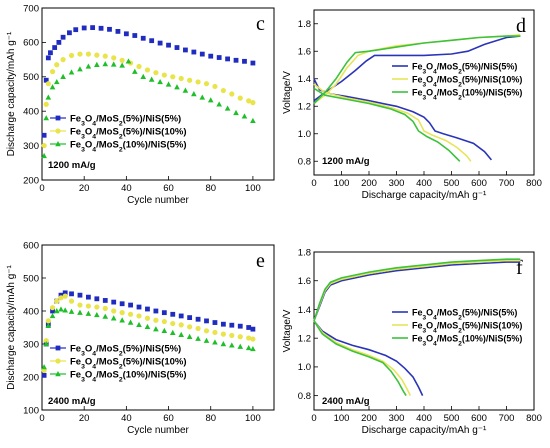  I want to click on x-tick-label: 800, so click(534, 183).